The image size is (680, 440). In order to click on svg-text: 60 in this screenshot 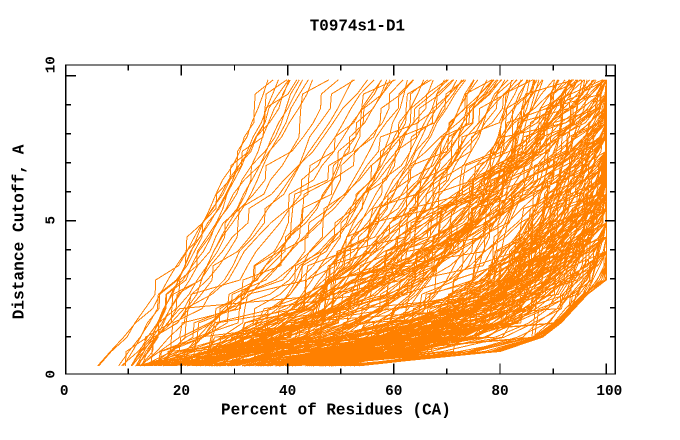, I will do `click(393, 392)`.